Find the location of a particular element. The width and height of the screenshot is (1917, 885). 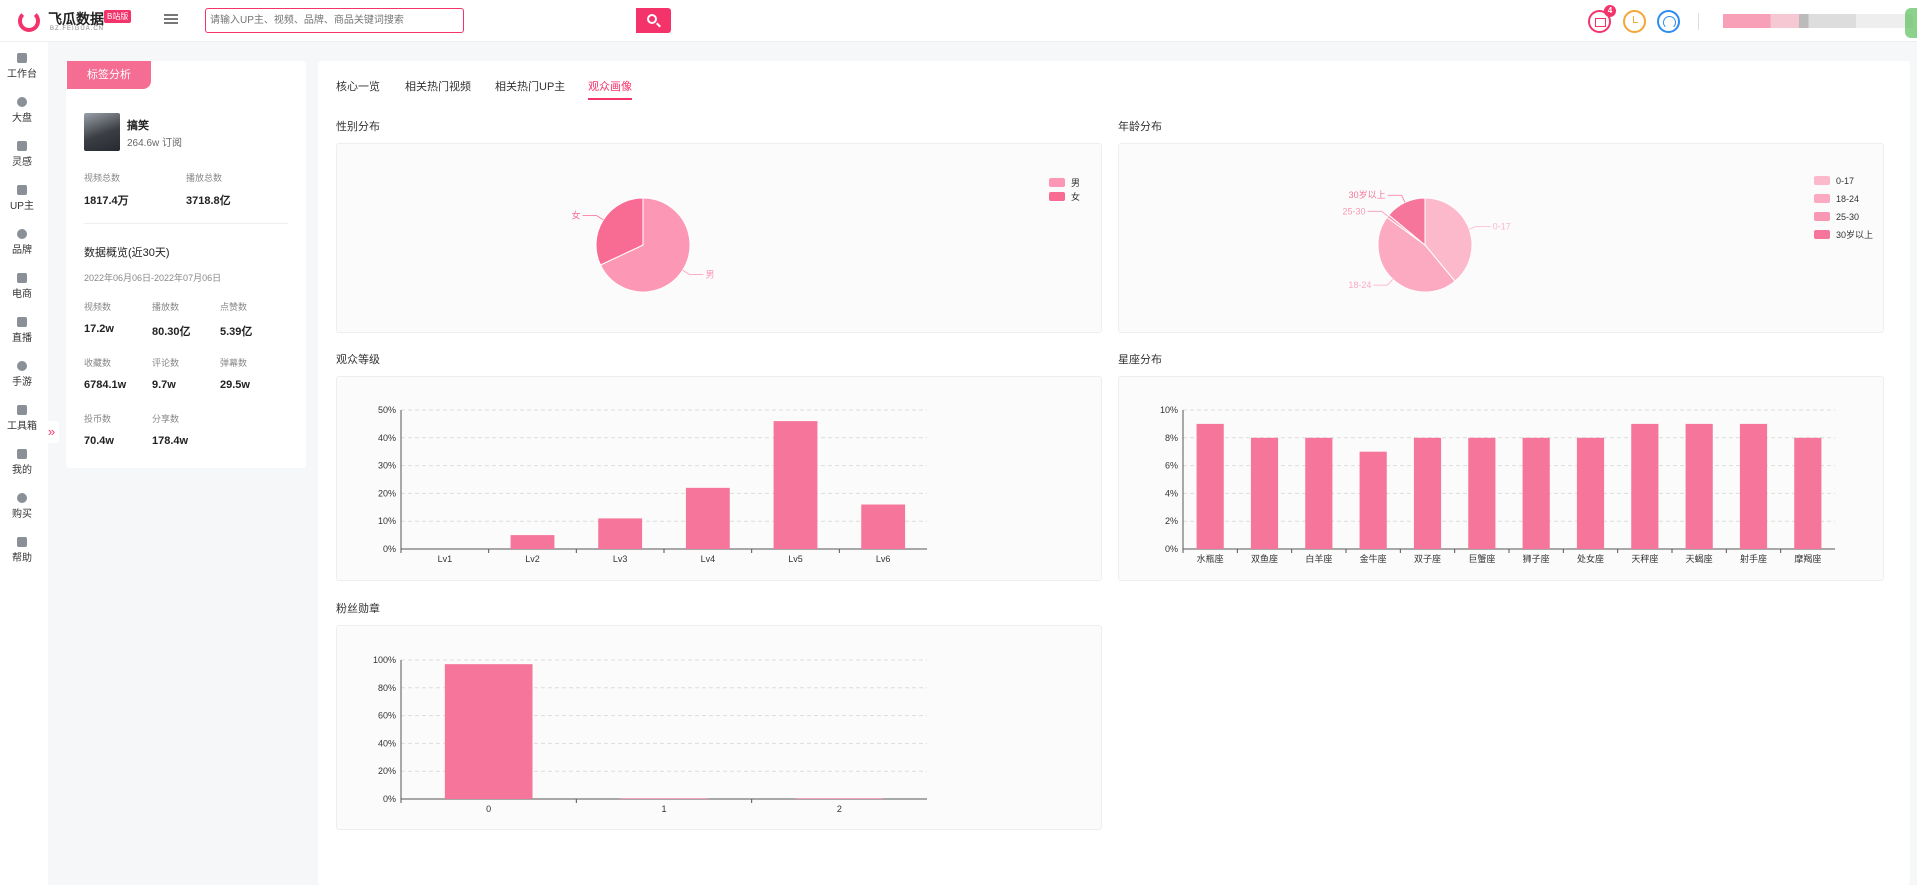

y-tick-label: 8% is located at coordinates (1171, 438).